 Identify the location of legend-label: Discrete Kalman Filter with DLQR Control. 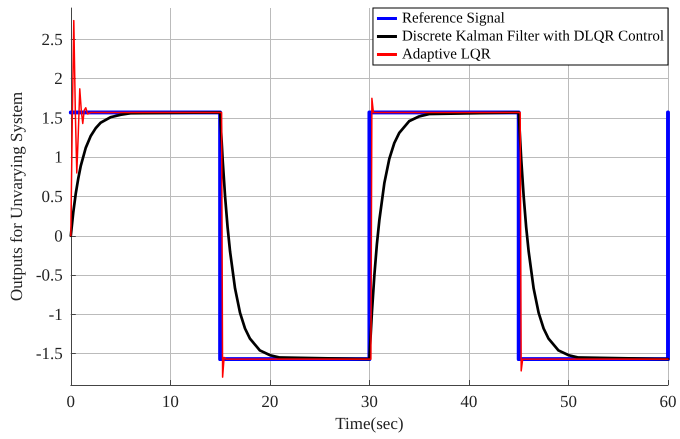
(533, 36).